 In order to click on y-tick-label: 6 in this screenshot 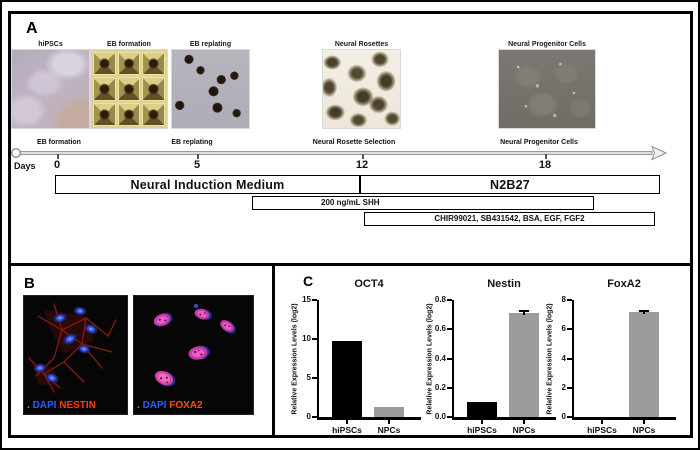, I will do `click(563, 329)`.